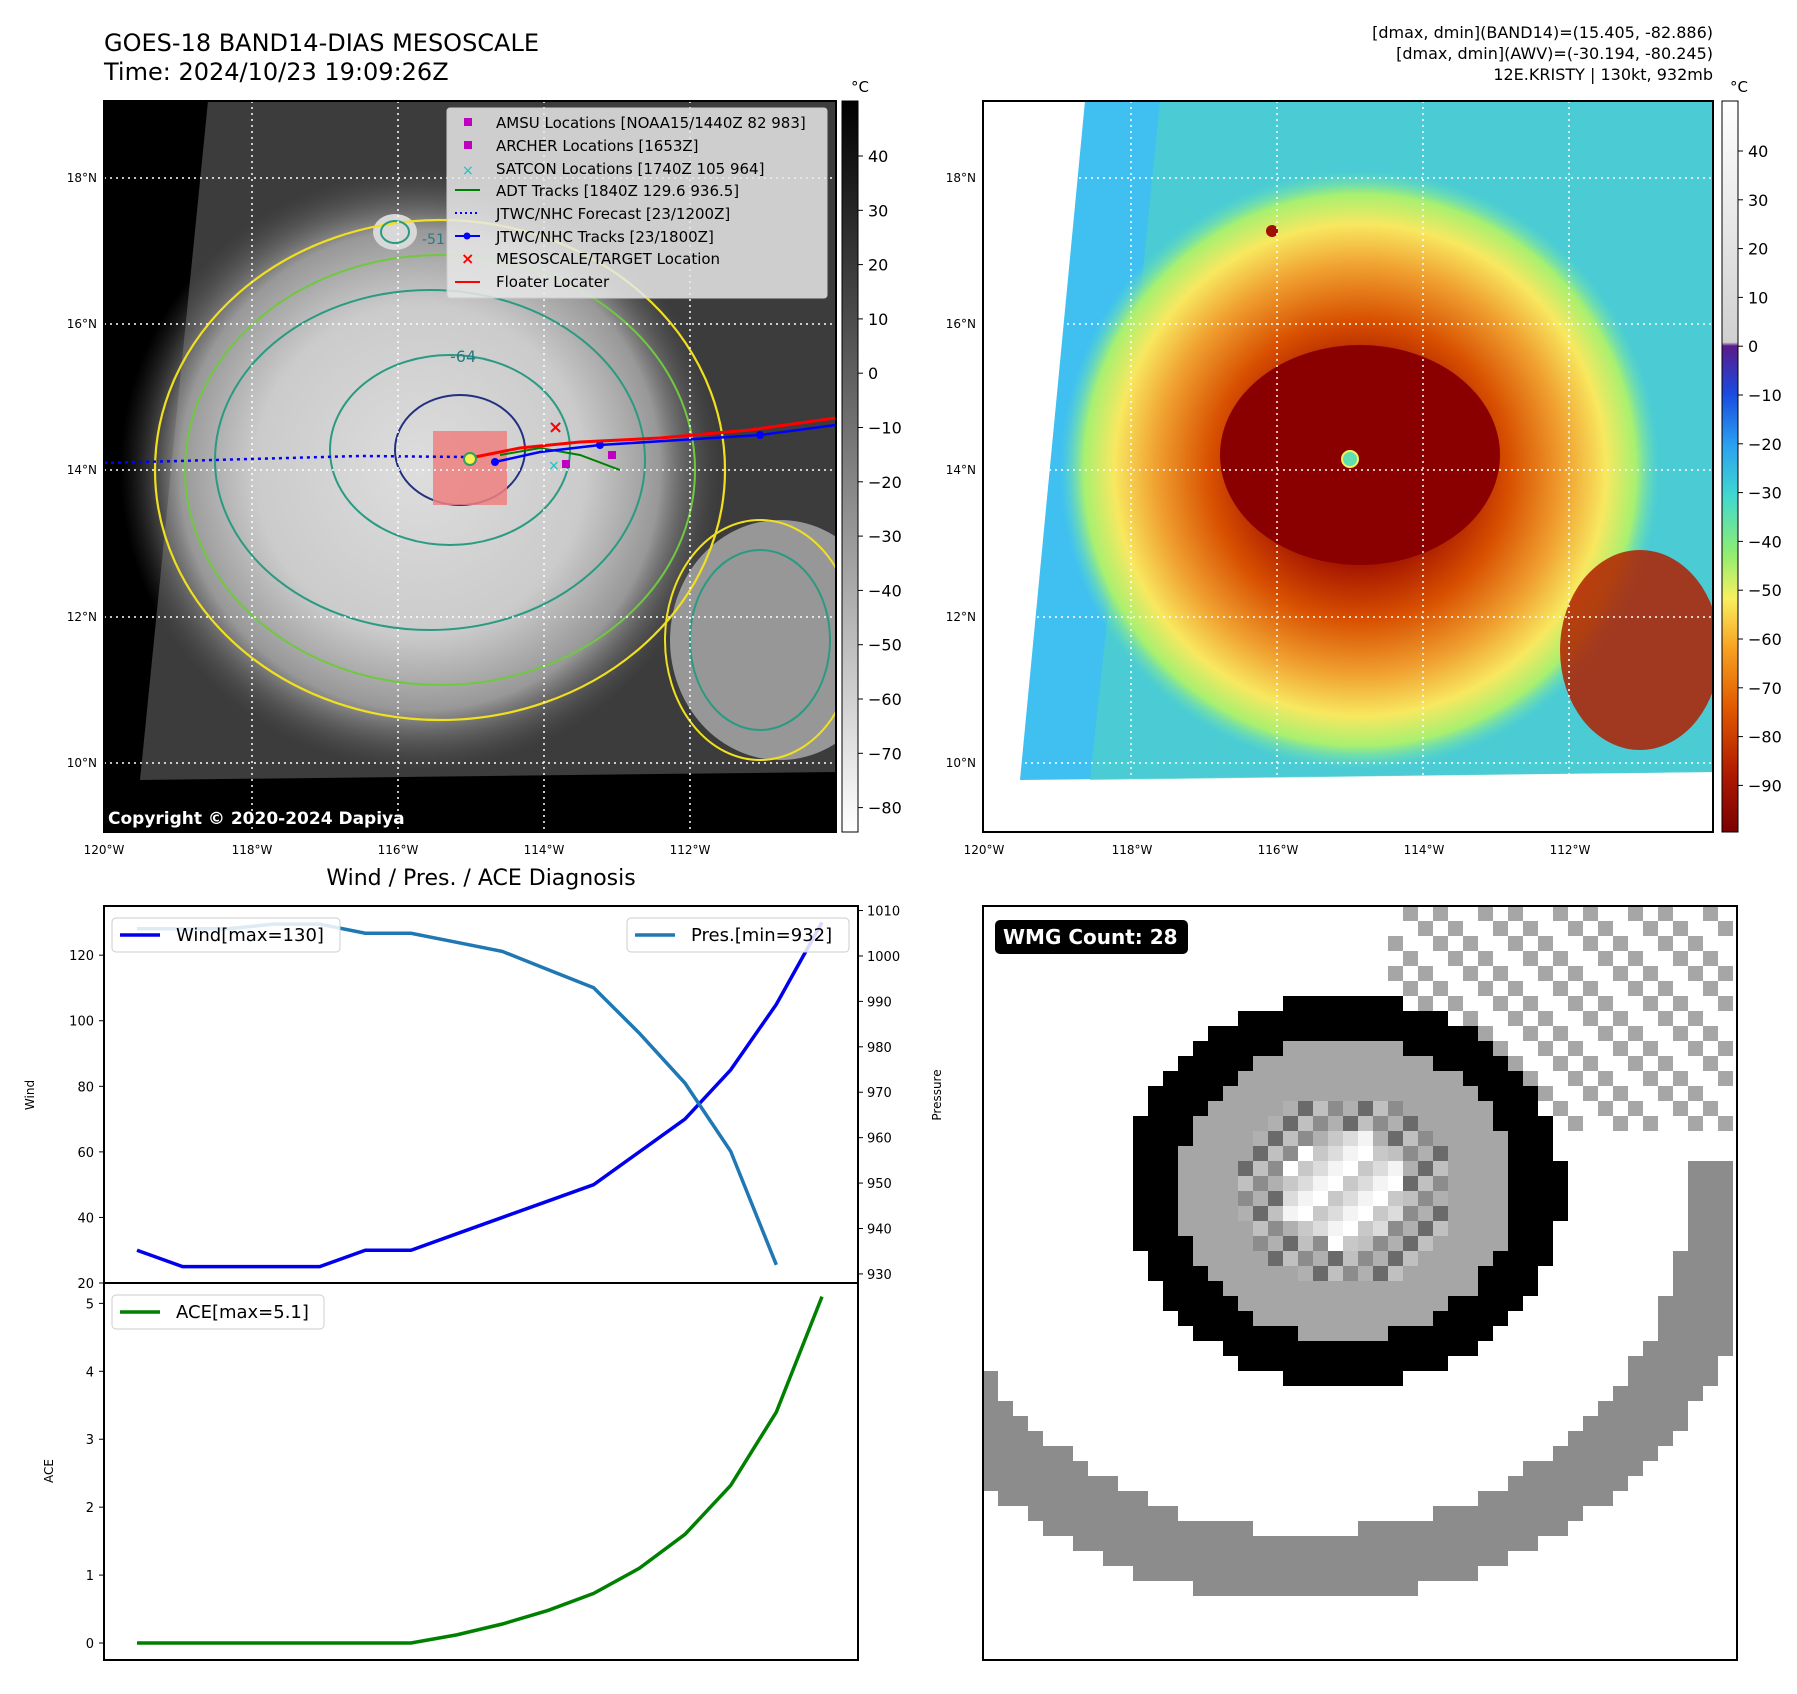  I want to click on awv-colorbar-gradient, so click(1730, 466).